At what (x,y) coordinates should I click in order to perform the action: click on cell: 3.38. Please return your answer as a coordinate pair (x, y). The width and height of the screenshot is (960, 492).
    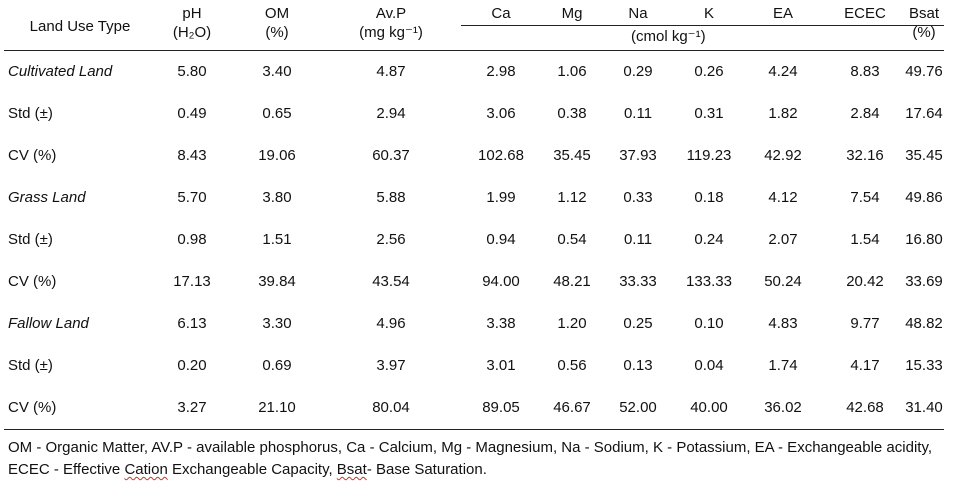
    Looking at the image, I should click on (501, 323).